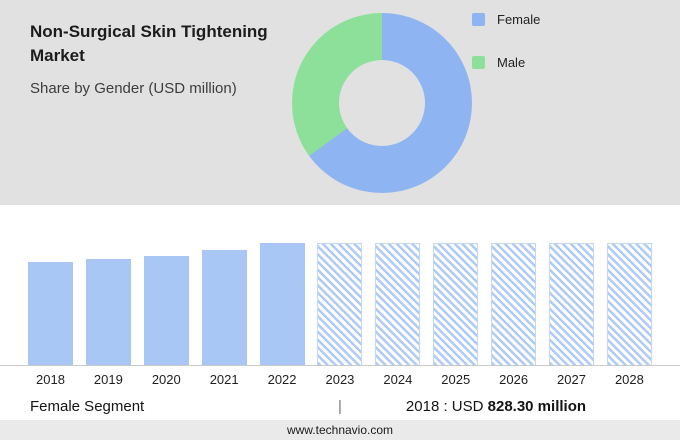  Describe the element at coordinates (629, 379) in the screenshot. I see `bar-label-2028: 2028` at that location.